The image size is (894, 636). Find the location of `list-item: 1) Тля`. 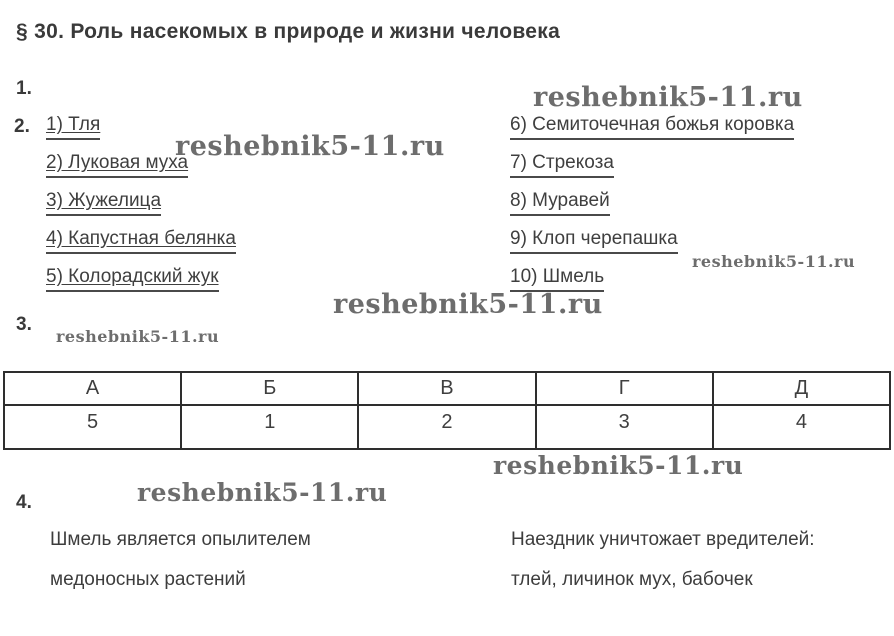

list-item: 1) Тля is located at coordinates (73, 126).